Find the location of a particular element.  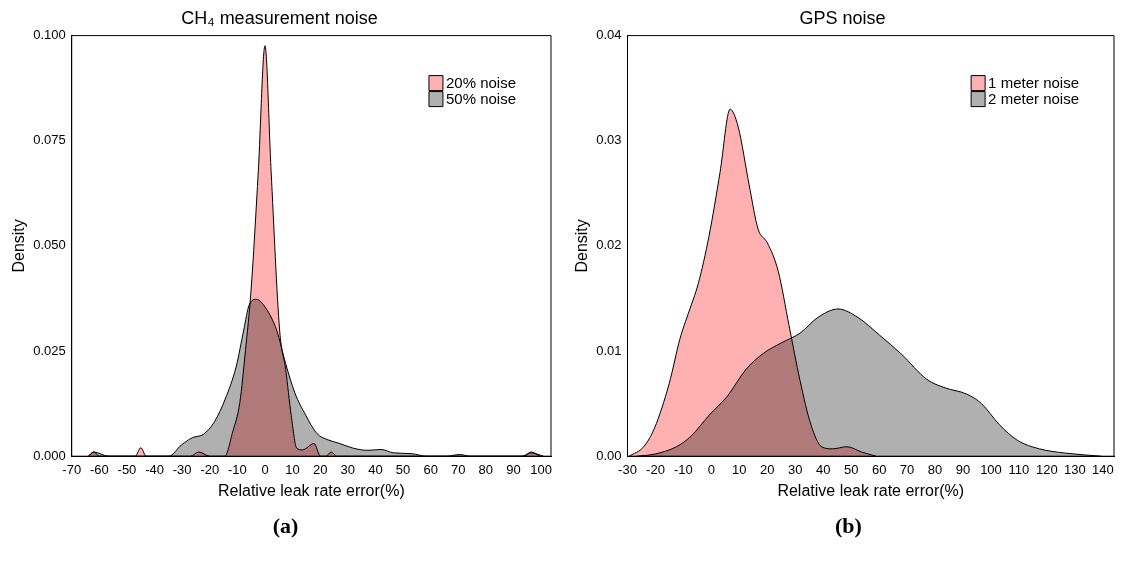

y-tick-label: 0.100 is located at coordinates (49, 35).